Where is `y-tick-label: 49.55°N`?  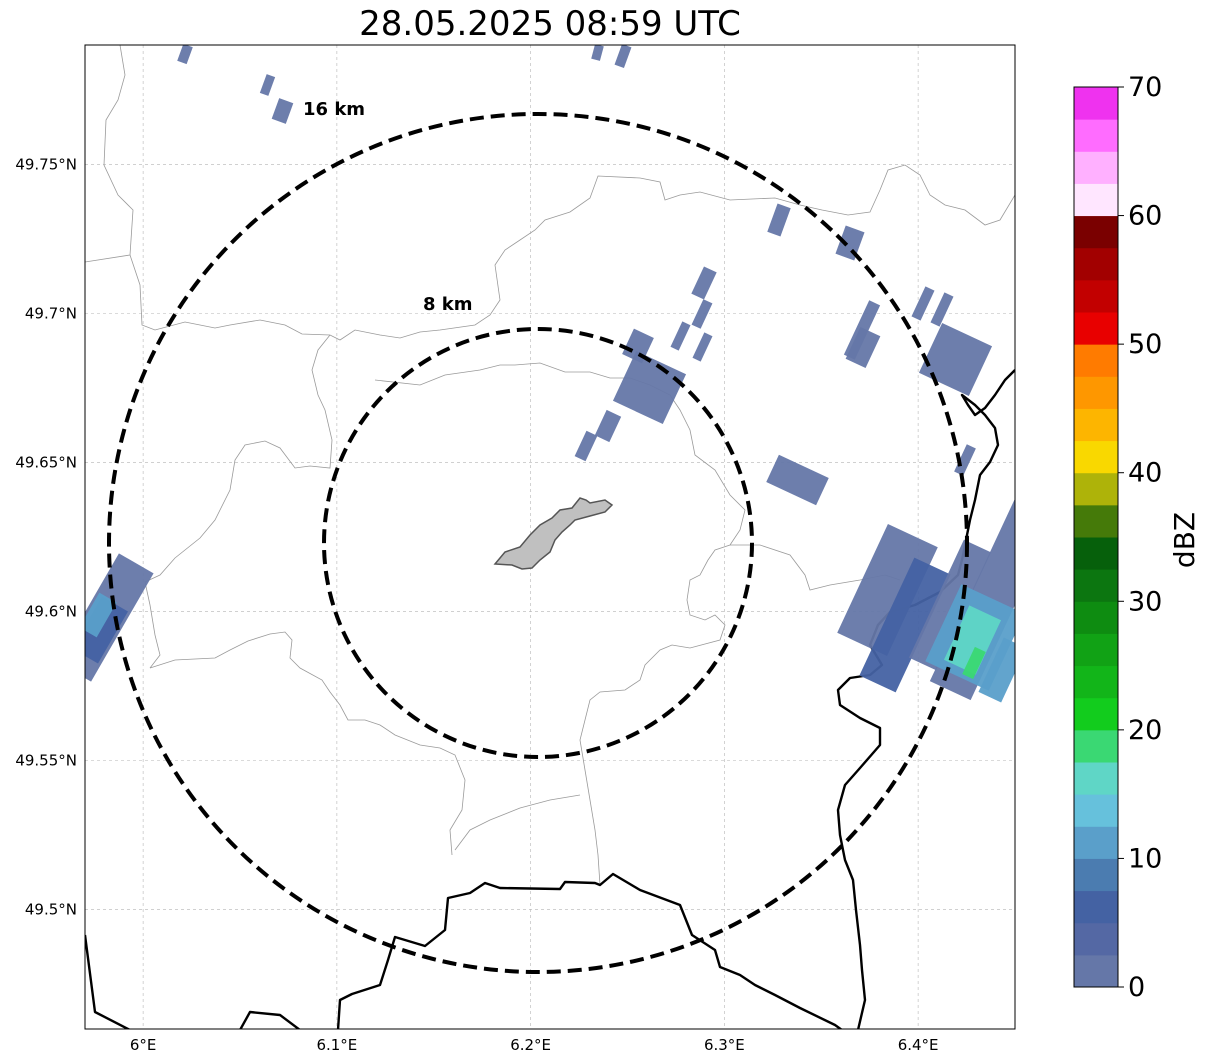 y-tick-label: 49.55°N is located at coordinates (46, 761).